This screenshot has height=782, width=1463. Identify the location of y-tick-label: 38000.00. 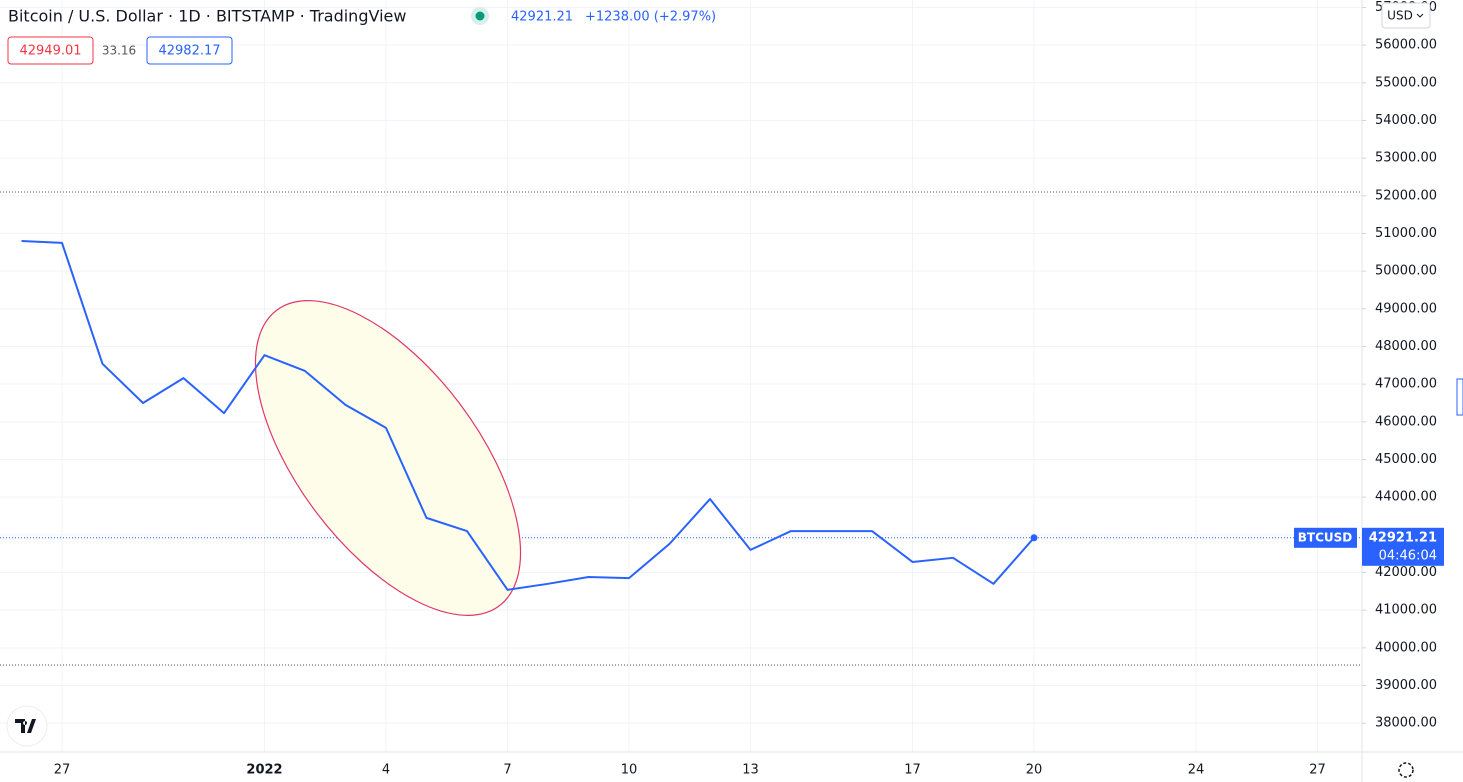
(1406, 723).